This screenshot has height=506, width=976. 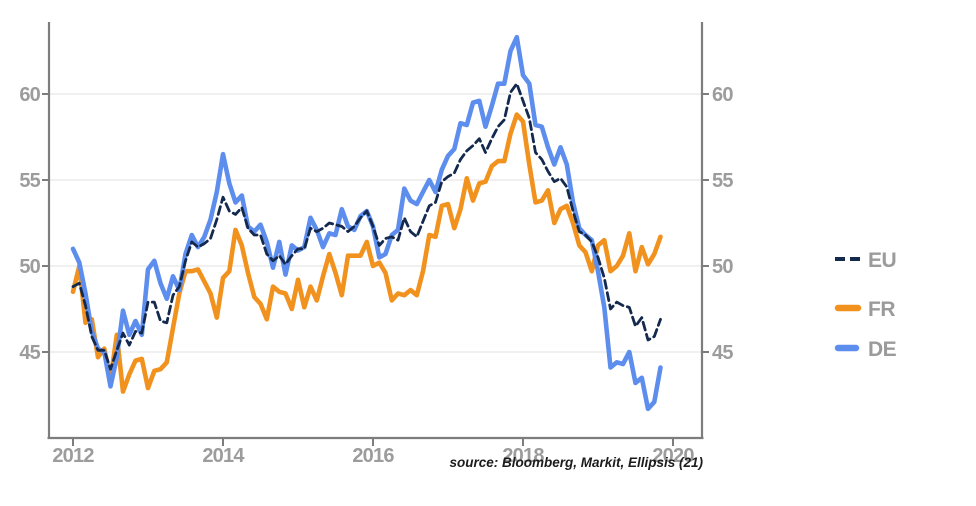 What do you see at coordinates (45, 223) in the screenshot?
I see `y-ticks-left` at bounding box center [45, 223].